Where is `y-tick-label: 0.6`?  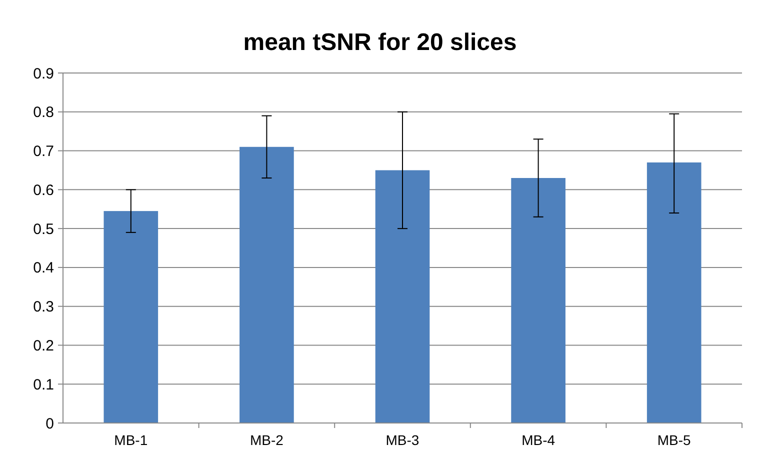
y-tick-label: 0.6 is located at coordinates (43, 190).